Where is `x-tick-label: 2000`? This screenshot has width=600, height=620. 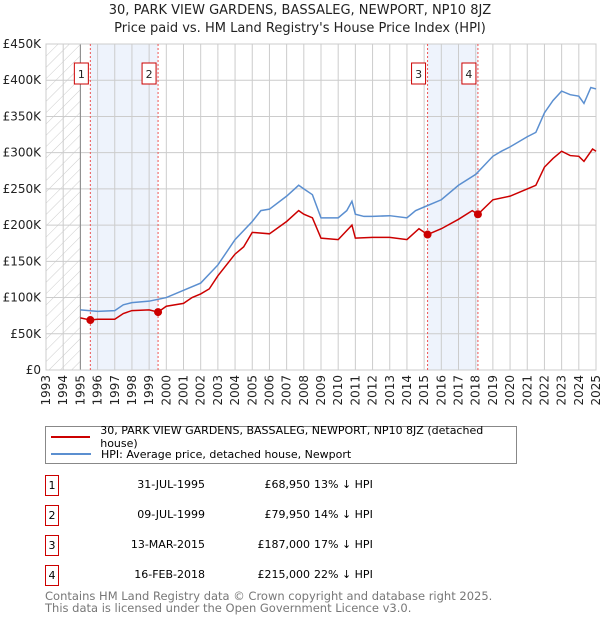
x-tick-label: 2000 is located at coordinates (166, 390).